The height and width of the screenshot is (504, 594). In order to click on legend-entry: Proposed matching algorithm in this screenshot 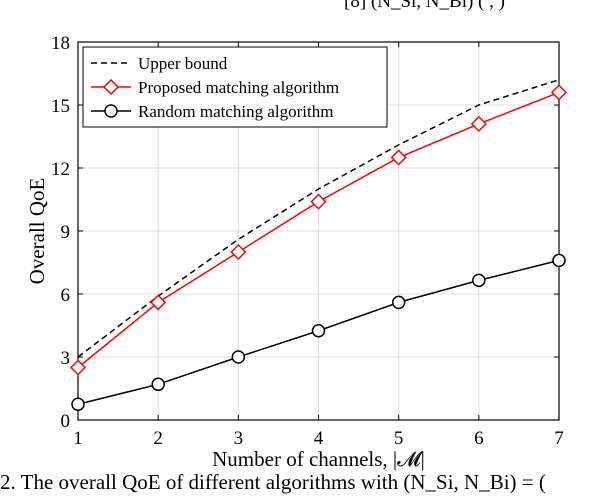, I will do `click(238, 87)`.